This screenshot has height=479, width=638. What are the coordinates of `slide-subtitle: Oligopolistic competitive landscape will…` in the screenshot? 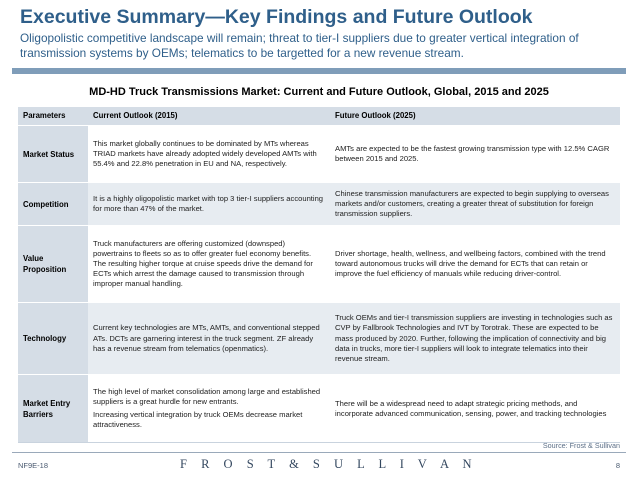 It's located at (299, 45).